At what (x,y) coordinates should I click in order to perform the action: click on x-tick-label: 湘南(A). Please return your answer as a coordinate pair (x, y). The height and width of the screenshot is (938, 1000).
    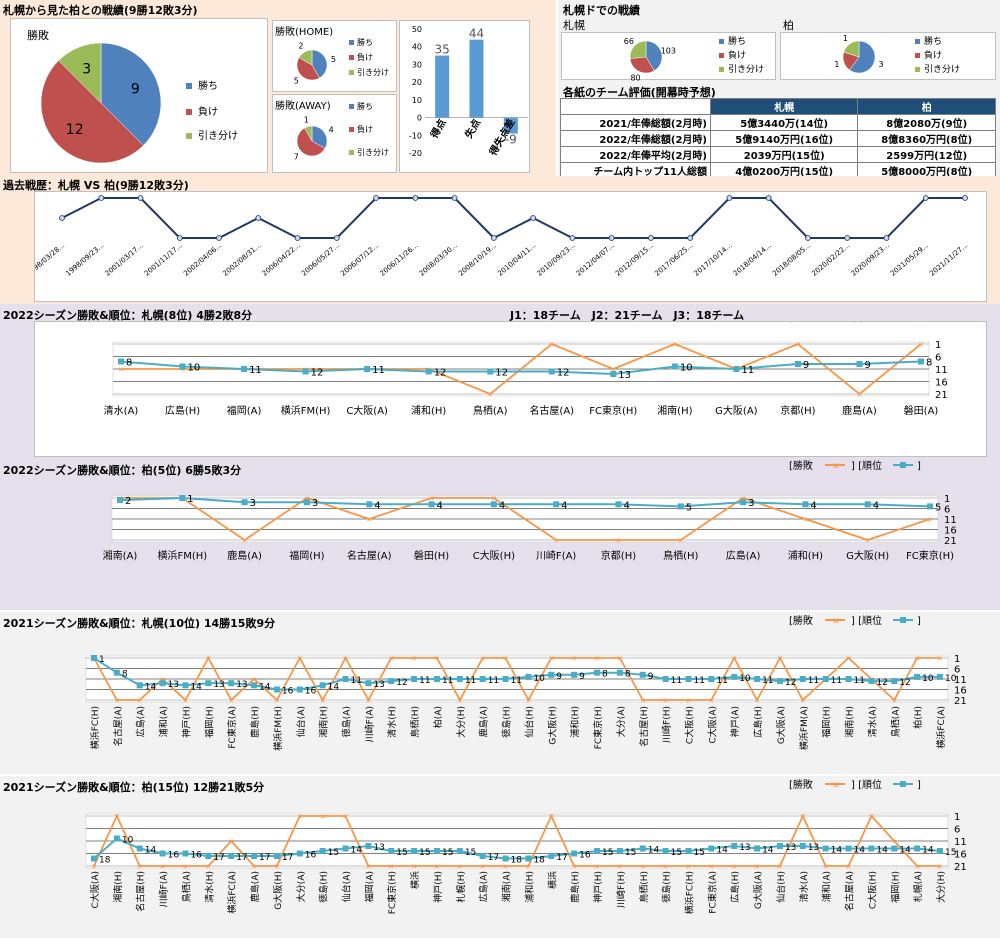
    Looking at the image, I should click on (120, 555).